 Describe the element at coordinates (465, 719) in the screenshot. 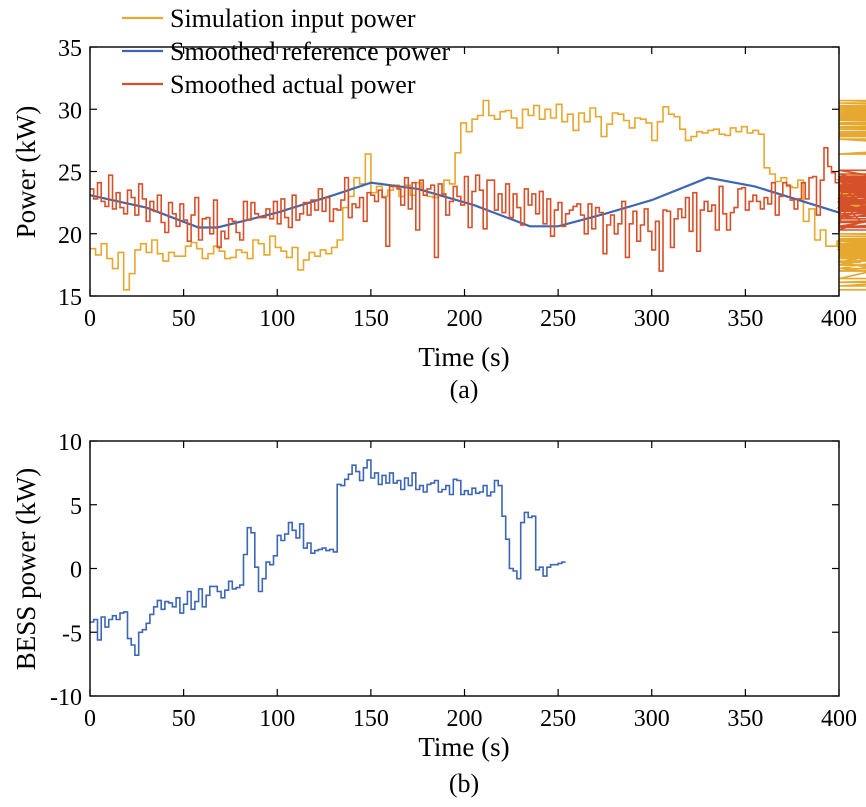

I see `panel-b-x-tick-label: 200` at that location.